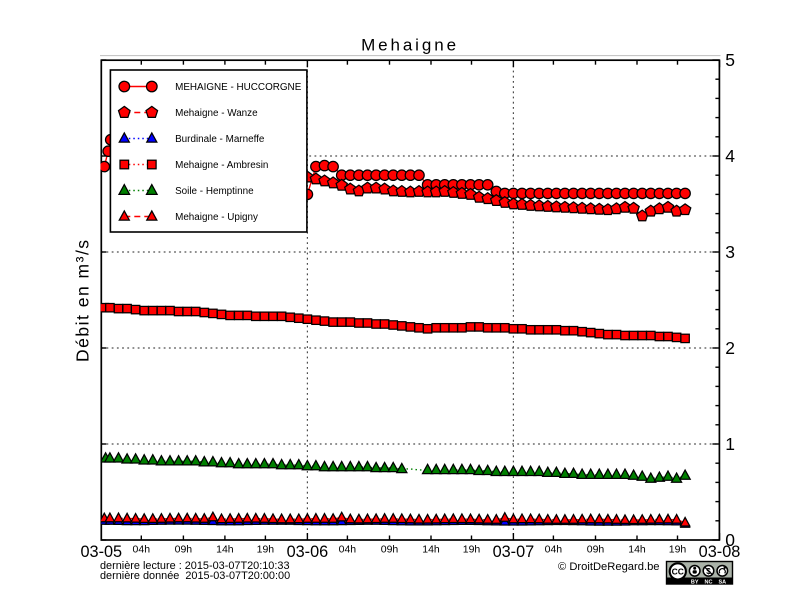 The image size is (800, 600). Describe the element at coordinates (308, 552) in the screenshot. I see `svg-text: 03-06` at that location.